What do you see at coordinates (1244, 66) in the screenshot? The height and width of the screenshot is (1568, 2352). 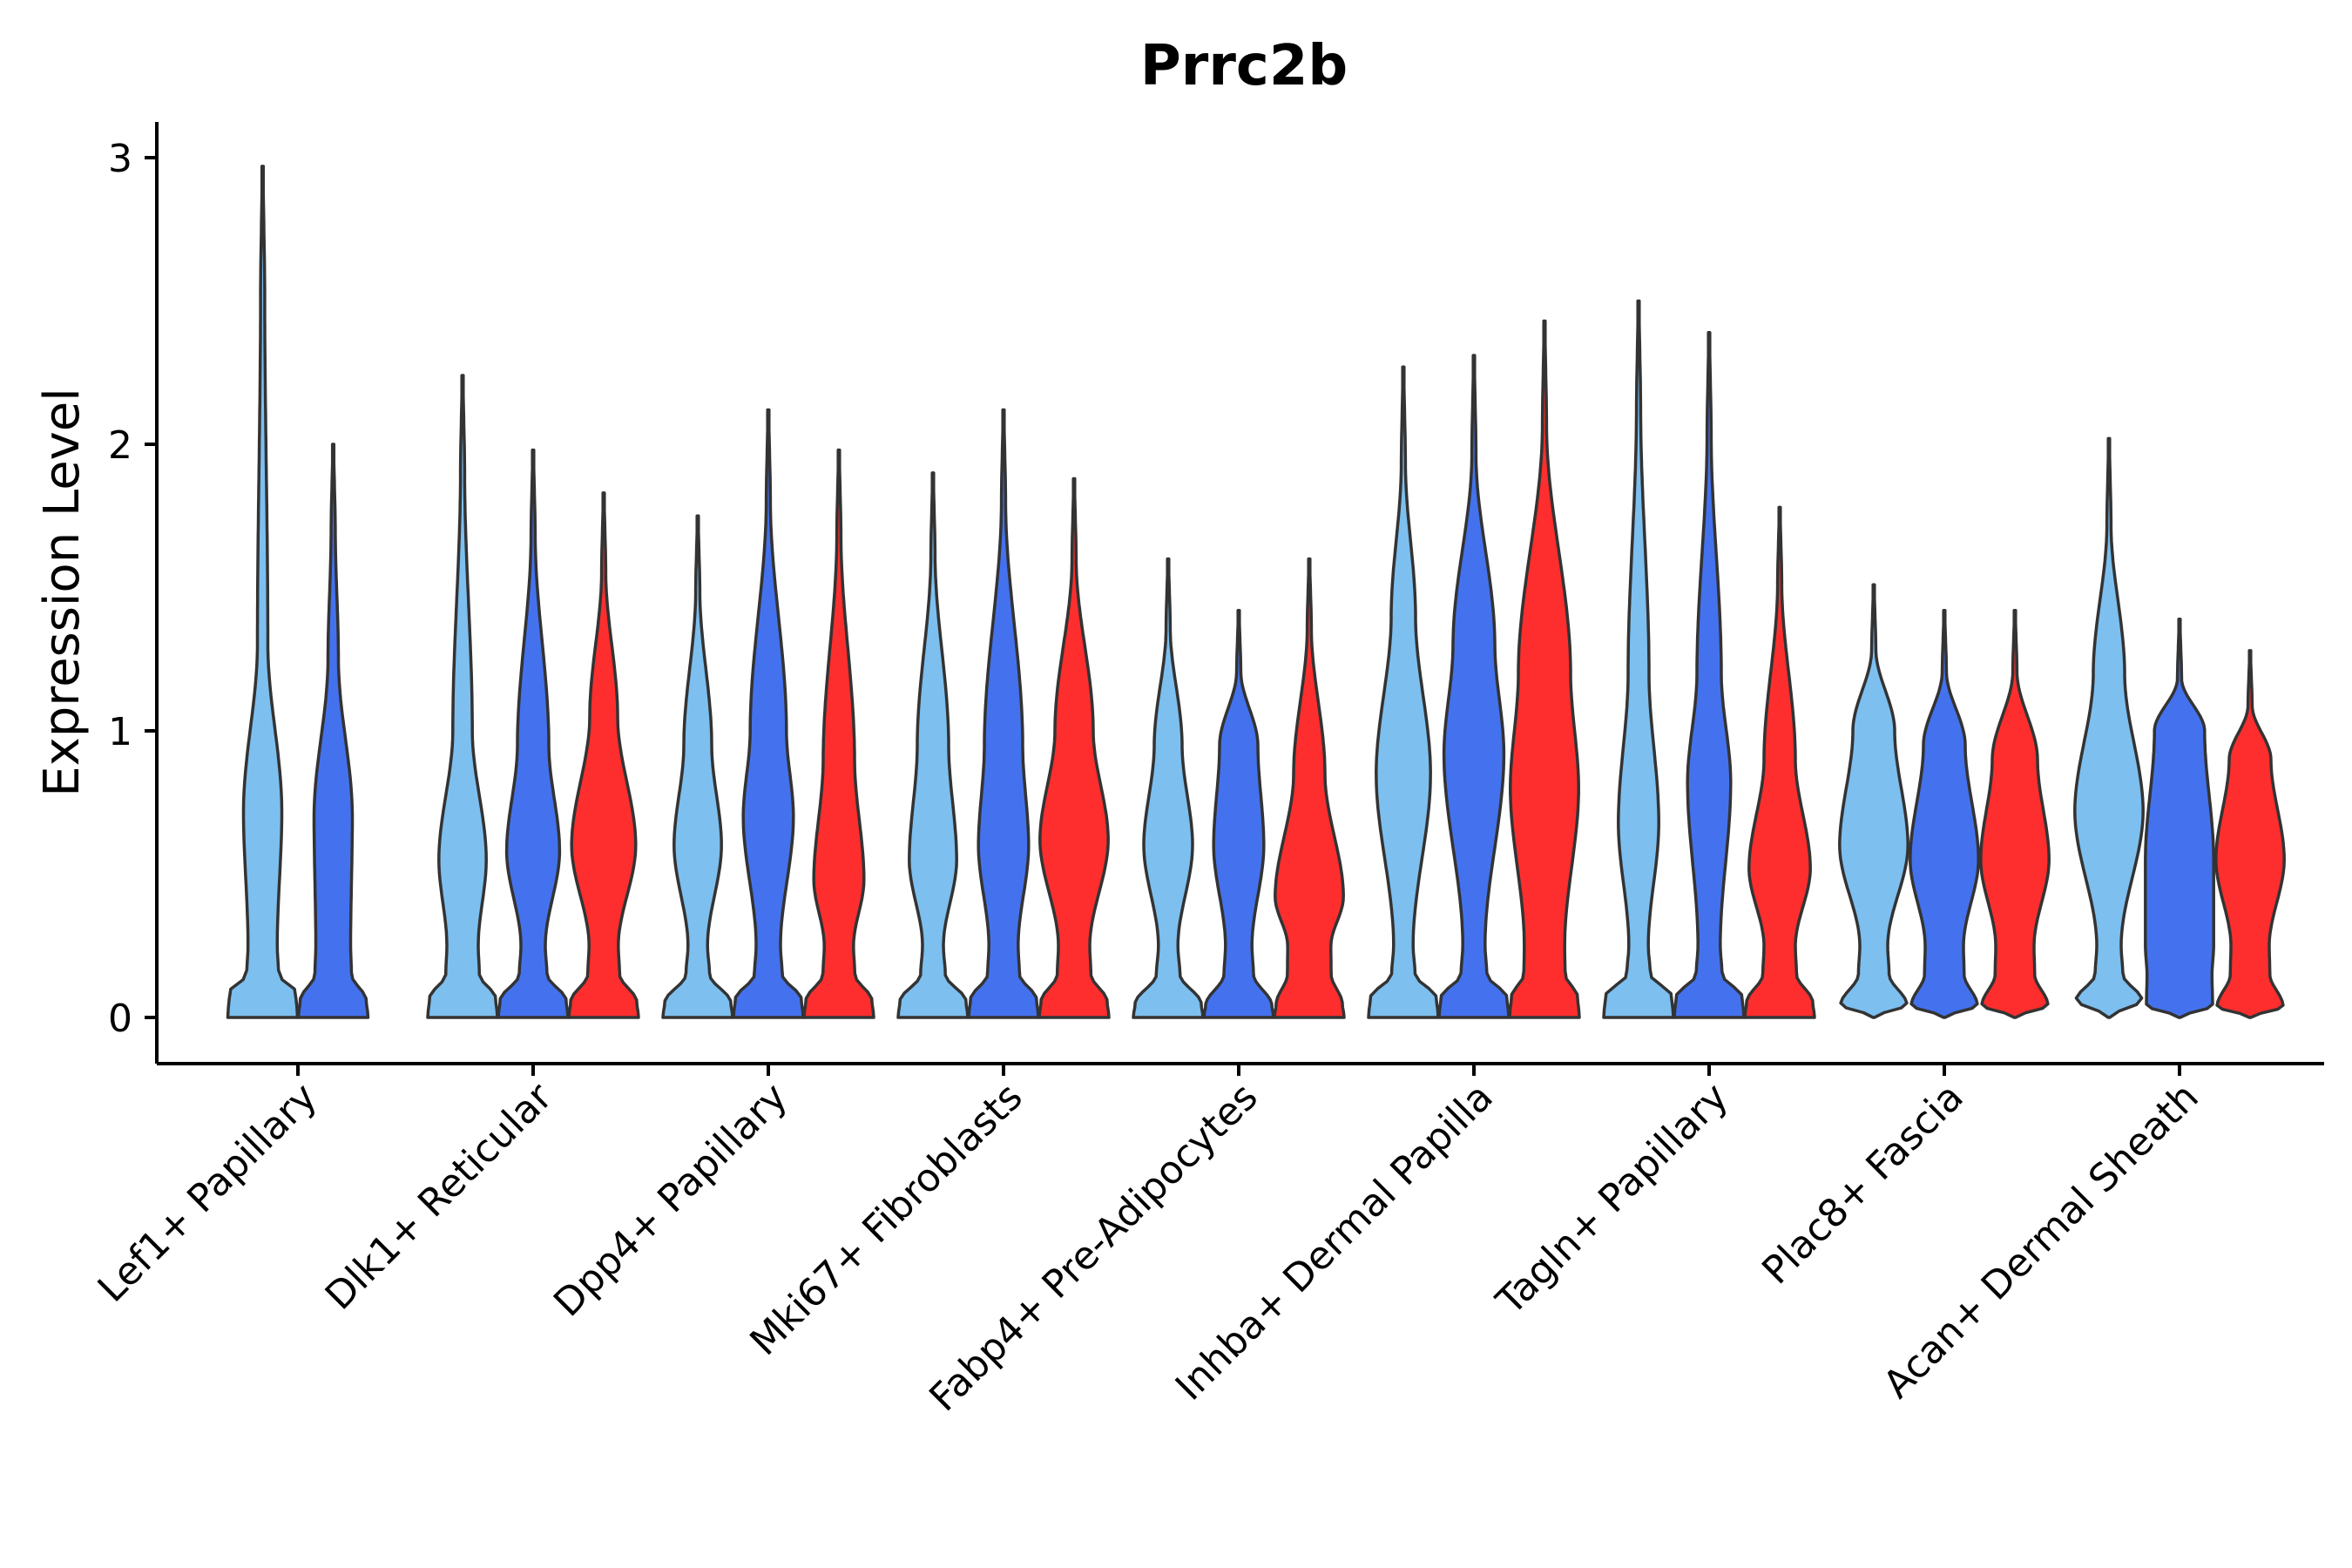 I see `chart-title: Prrc2b` at bounding box center [1244, 66].